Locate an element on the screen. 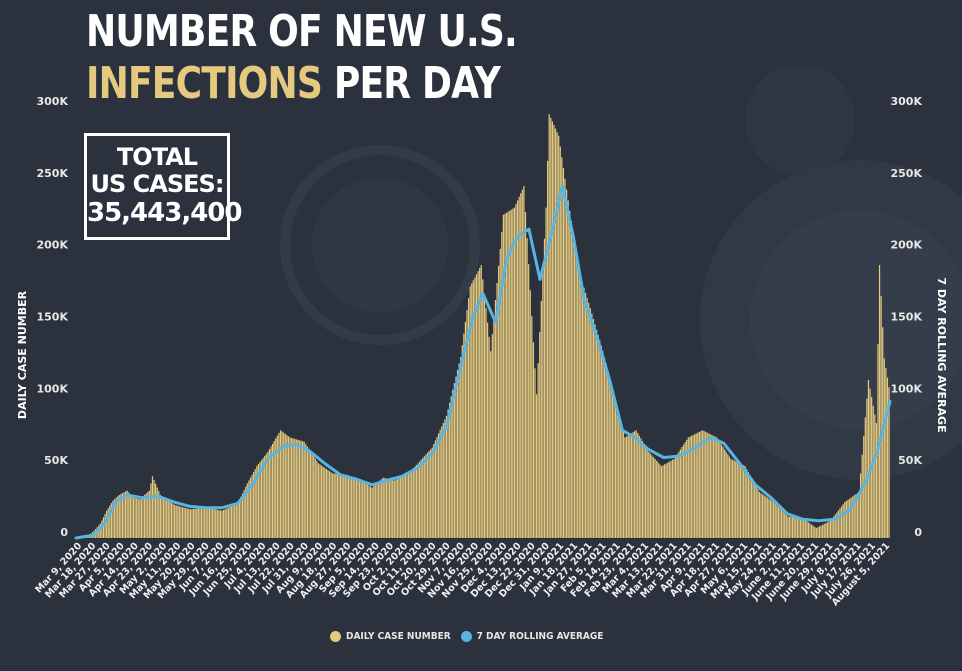 The height and width of the screenshot is (671, 962). legend-swatch-daily is located at coordinates (335, 636).